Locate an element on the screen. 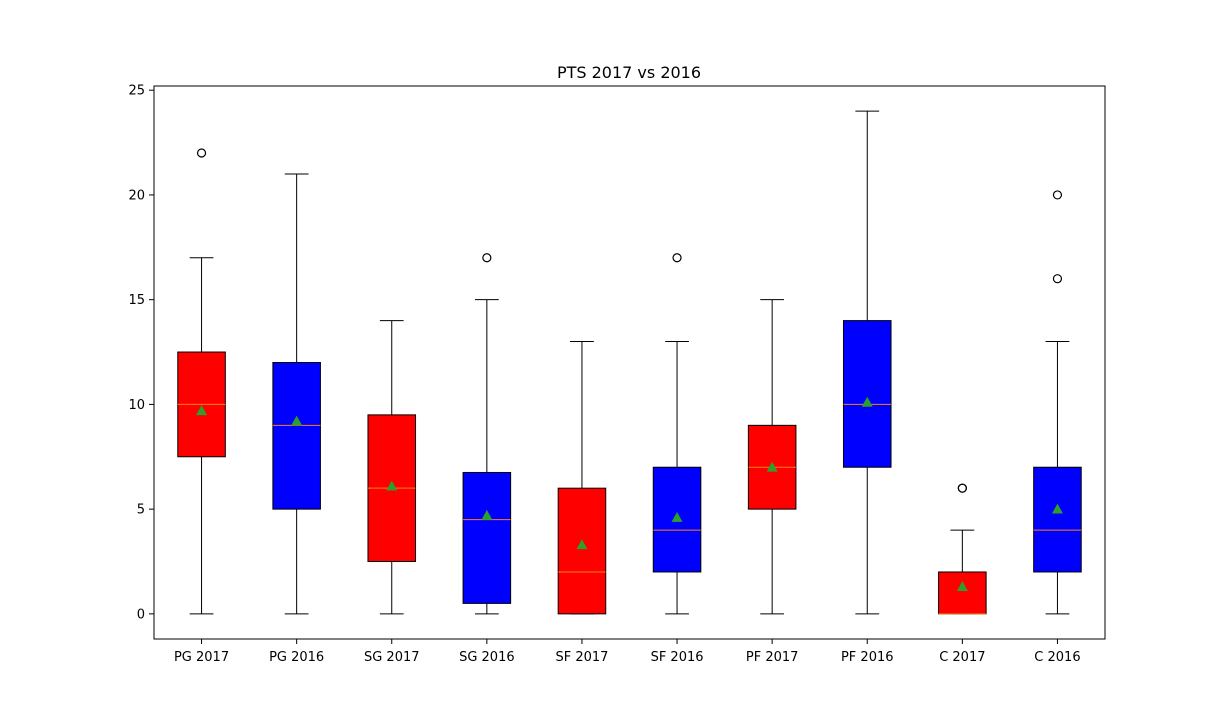 The image size is (1228, 719). x-tick-label: PF 2017 is located at coordinates (772, 657).